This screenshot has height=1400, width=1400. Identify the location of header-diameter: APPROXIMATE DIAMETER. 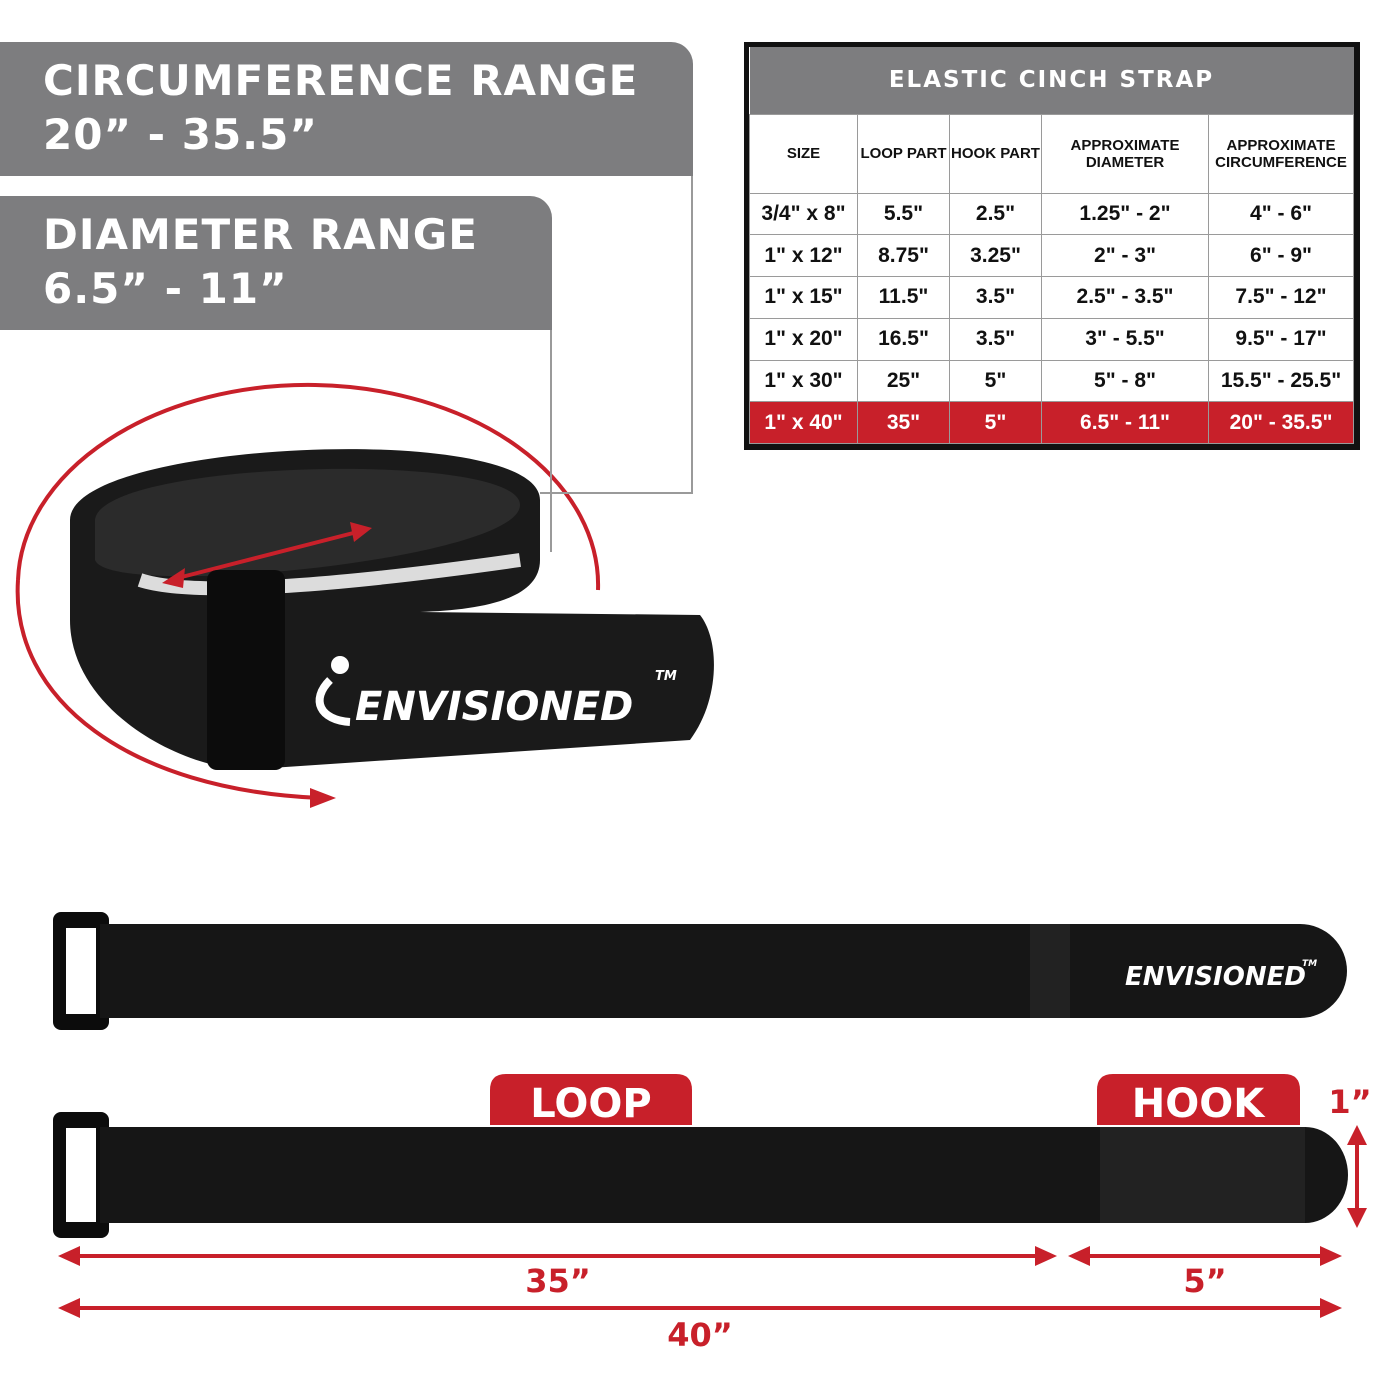
(1125, 153).